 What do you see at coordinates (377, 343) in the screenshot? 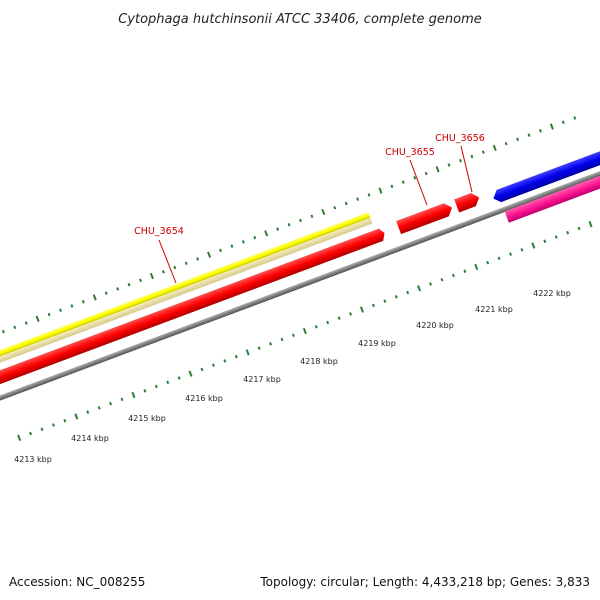
I see `scale-label-4219: 4219 kbp` at bounding box center [377, 343].